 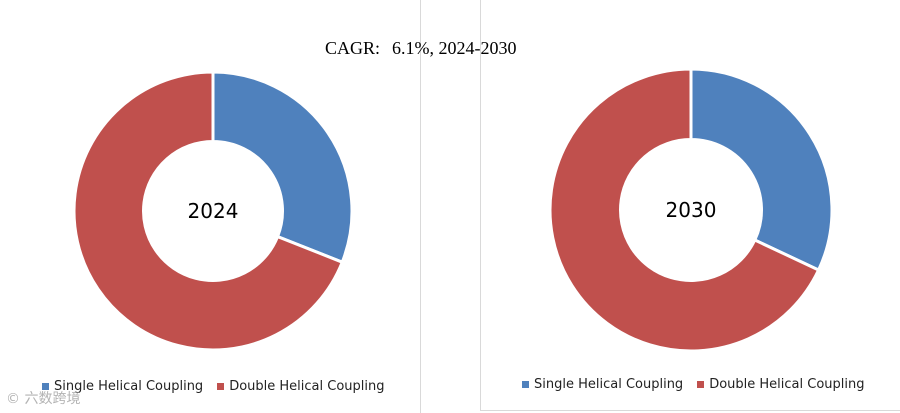 I want to click on cagr-annotation: CAGR: 6.1%, 2024-2030, so click(x=421, y=48).